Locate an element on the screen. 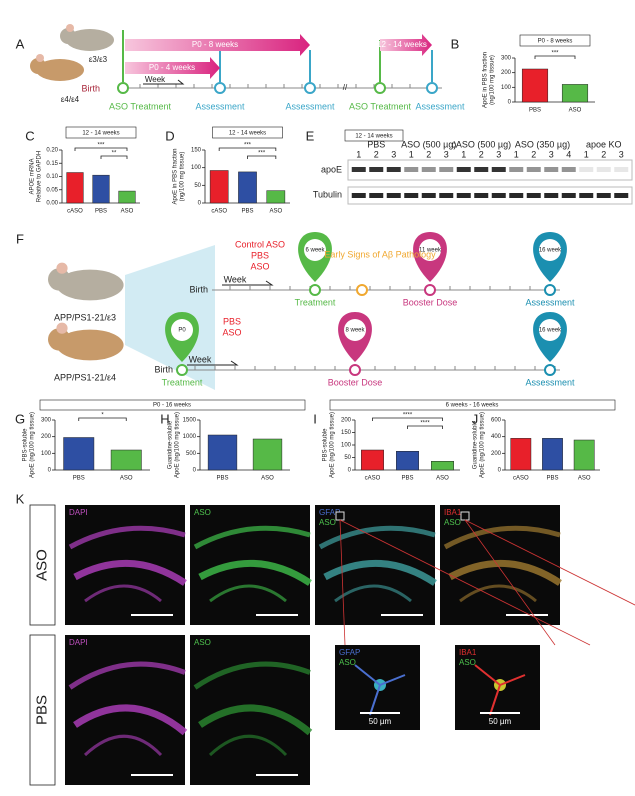 This screenshot has height=796, width=635. birth-label: Birth is located at coordinates (90, 88).